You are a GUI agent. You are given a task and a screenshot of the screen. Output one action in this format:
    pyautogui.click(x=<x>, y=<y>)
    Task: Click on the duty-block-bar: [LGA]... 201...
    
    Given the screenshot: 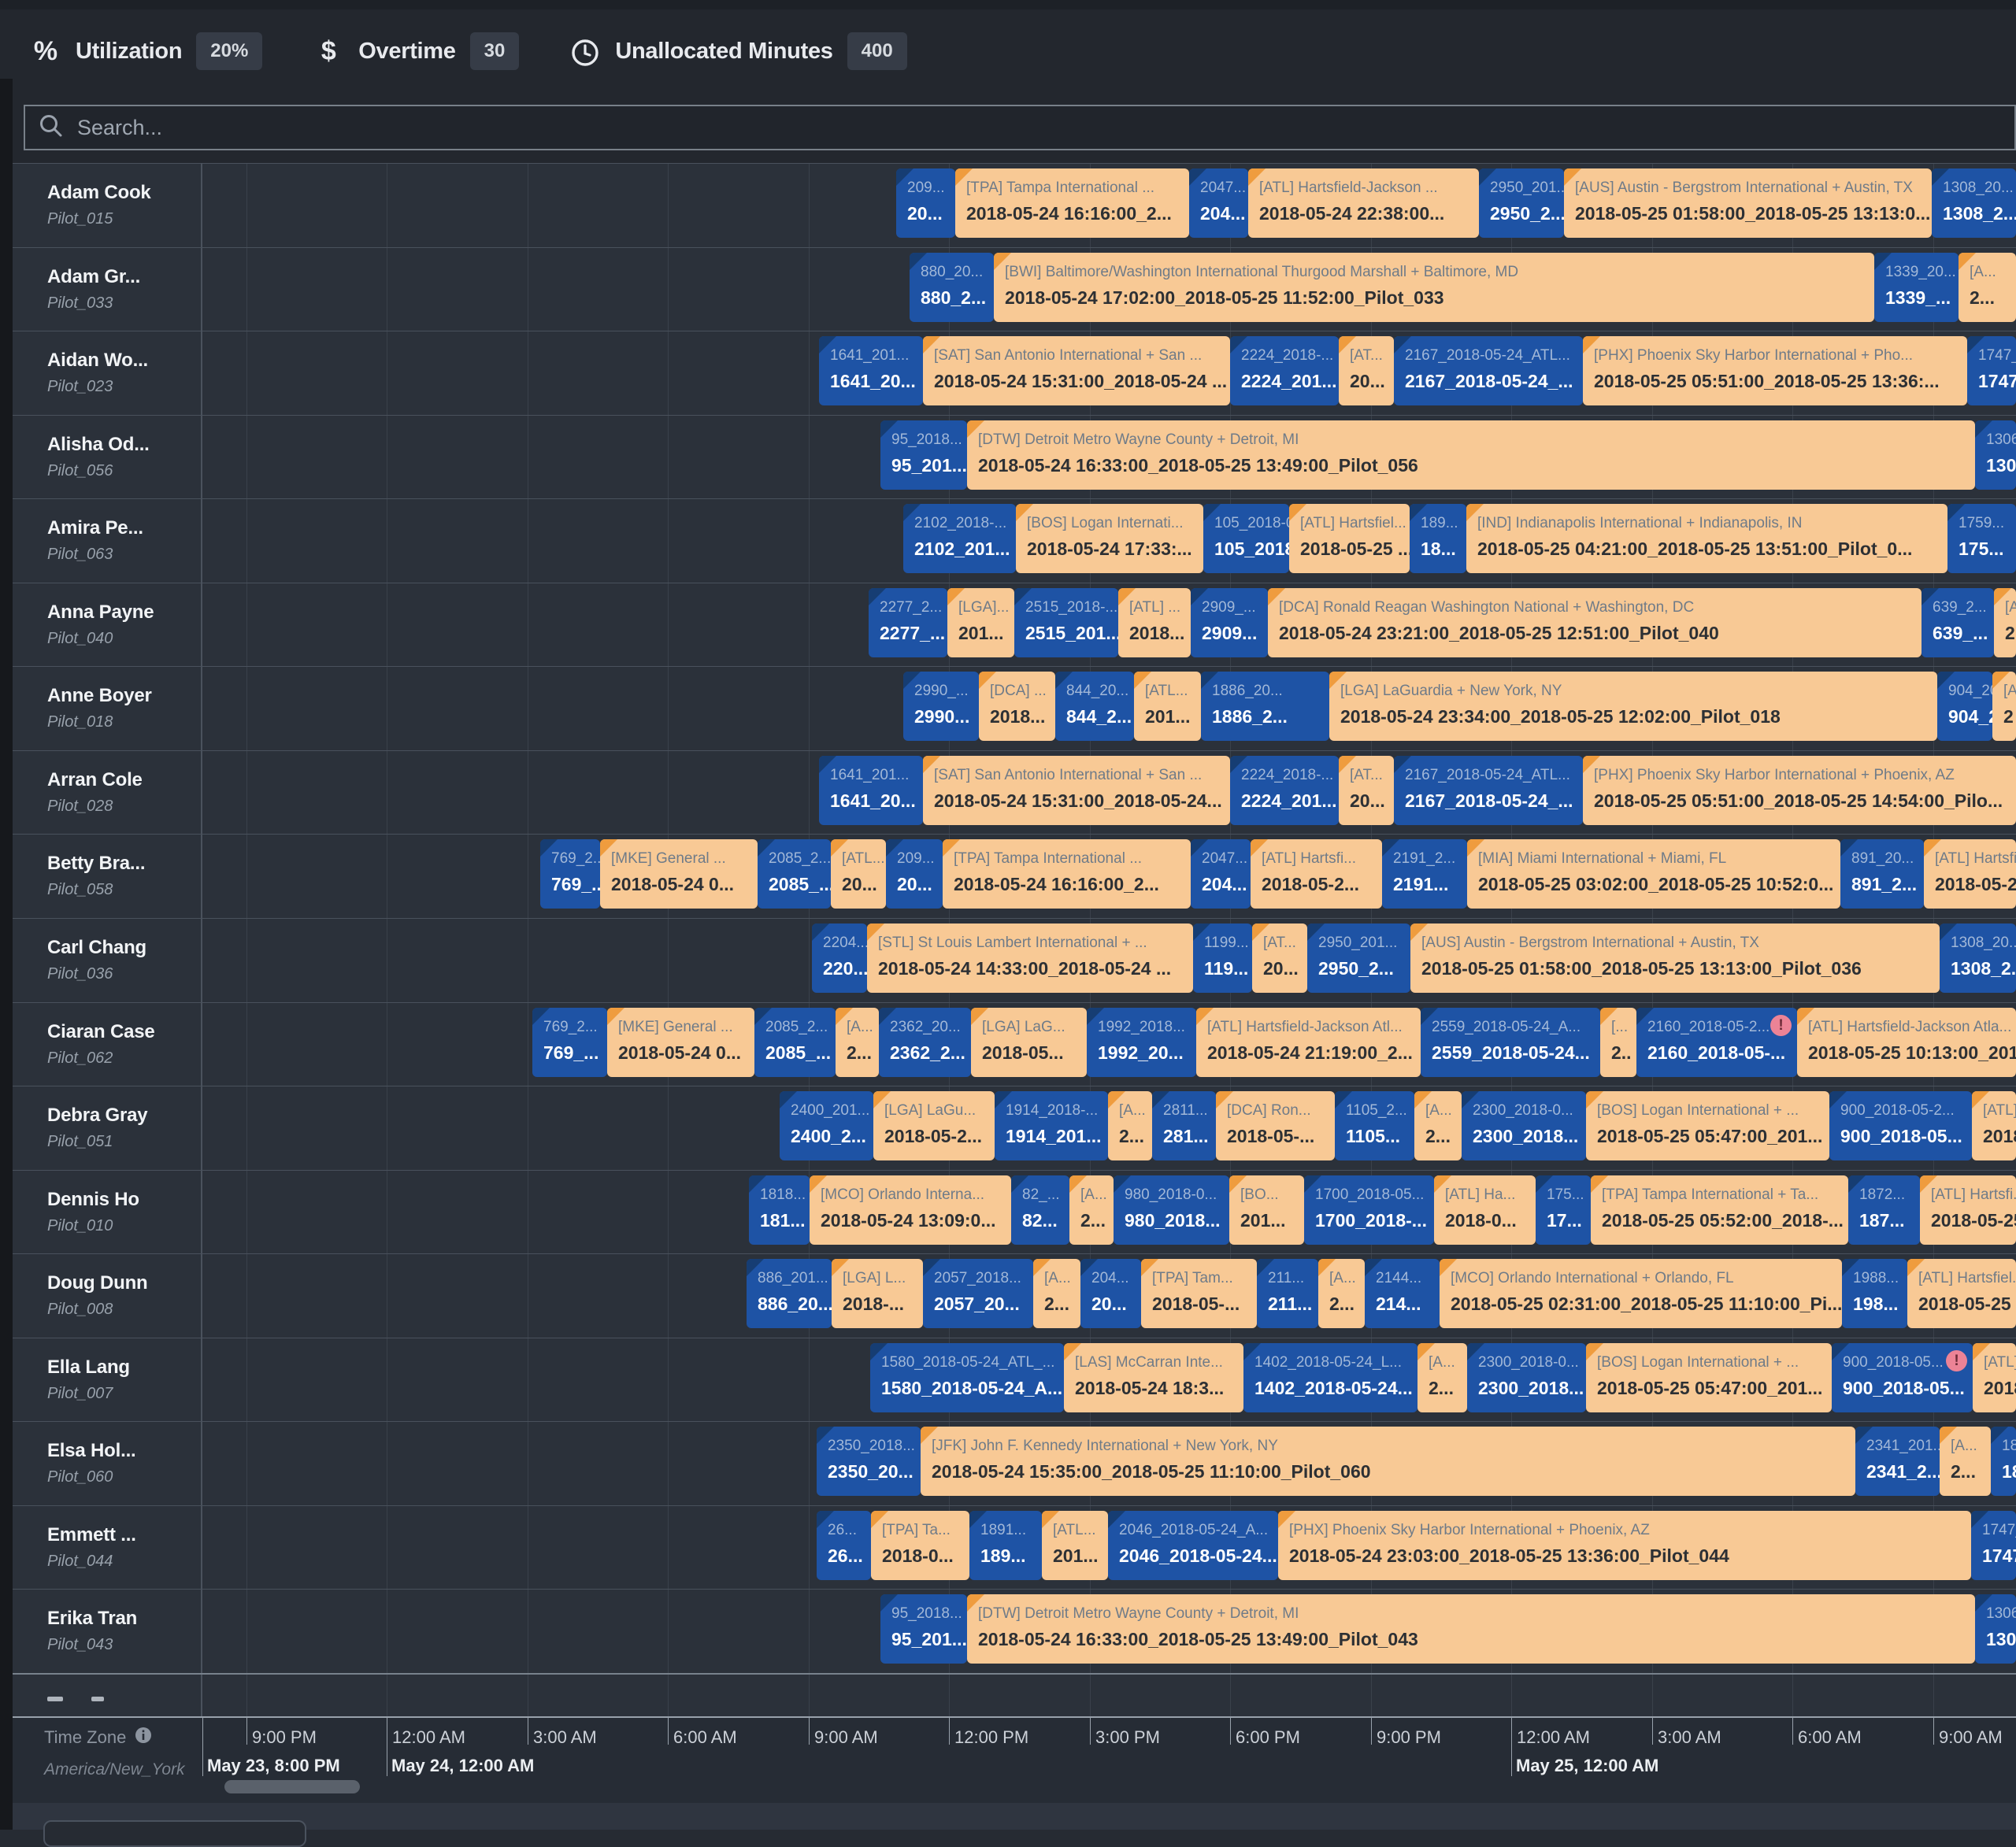 What is the action you would take?
    pyautogui.click(x=980, y=622)
    